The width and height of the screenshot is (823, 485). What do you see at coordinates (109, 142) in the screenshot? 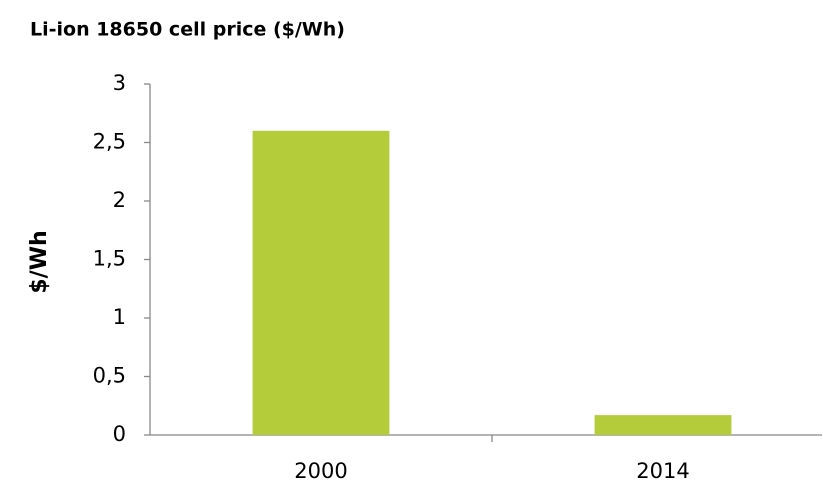
I see `y-tick-label: 2,5` at bounding box center [109, 142].